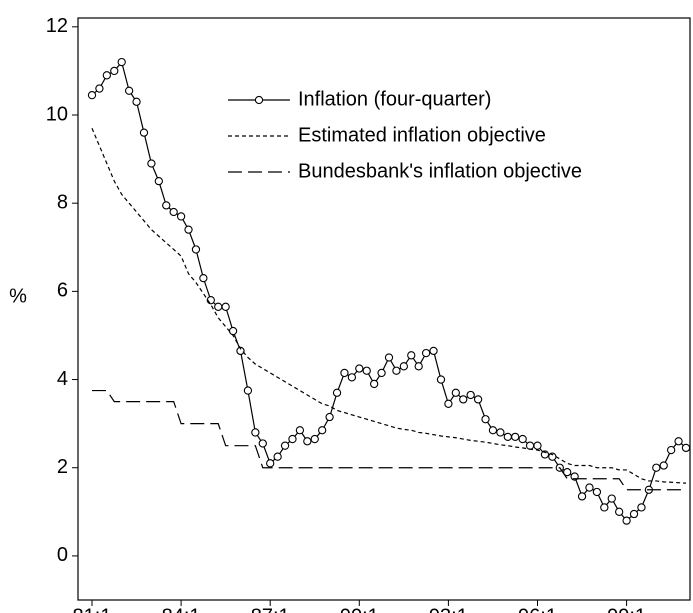 The width and height of the screenshot is (693, 613). I want to click on legend-label: Inflation (four-quarter), so click(394, 99).